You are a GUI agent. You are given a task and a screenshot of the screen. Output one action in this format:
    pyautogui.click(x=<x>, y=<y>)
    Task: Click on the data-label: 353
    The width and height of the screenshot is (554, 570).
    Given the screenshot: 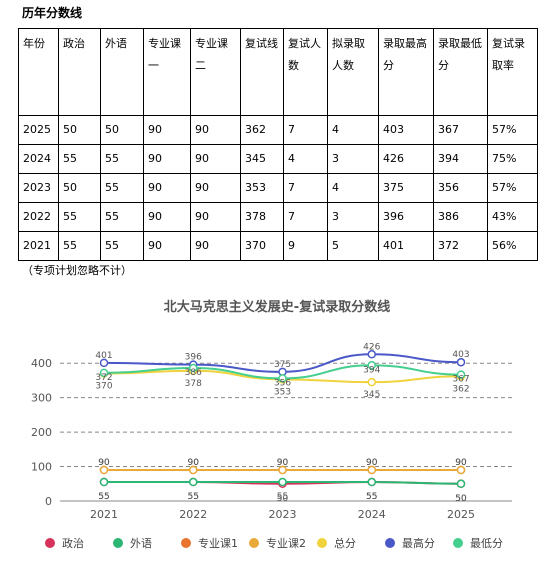 What is the action you would take?
    pyautogui.click(x=282, y=392)
    